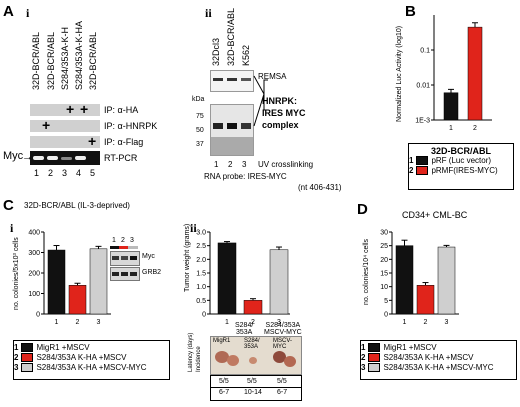  Describe the element at coordinates (200, 130) in the screenshot. I see `marker-label: 50` at that location.